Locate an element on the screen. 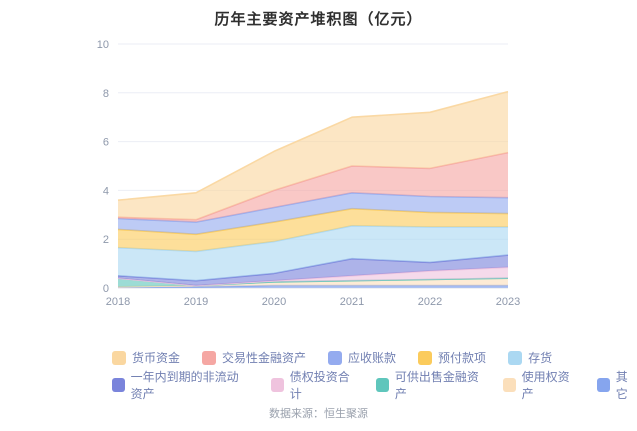 The height and width of the screenshot is (431, 637). x-axis-tick-label: 2021 is located at coordinates (352, 302).